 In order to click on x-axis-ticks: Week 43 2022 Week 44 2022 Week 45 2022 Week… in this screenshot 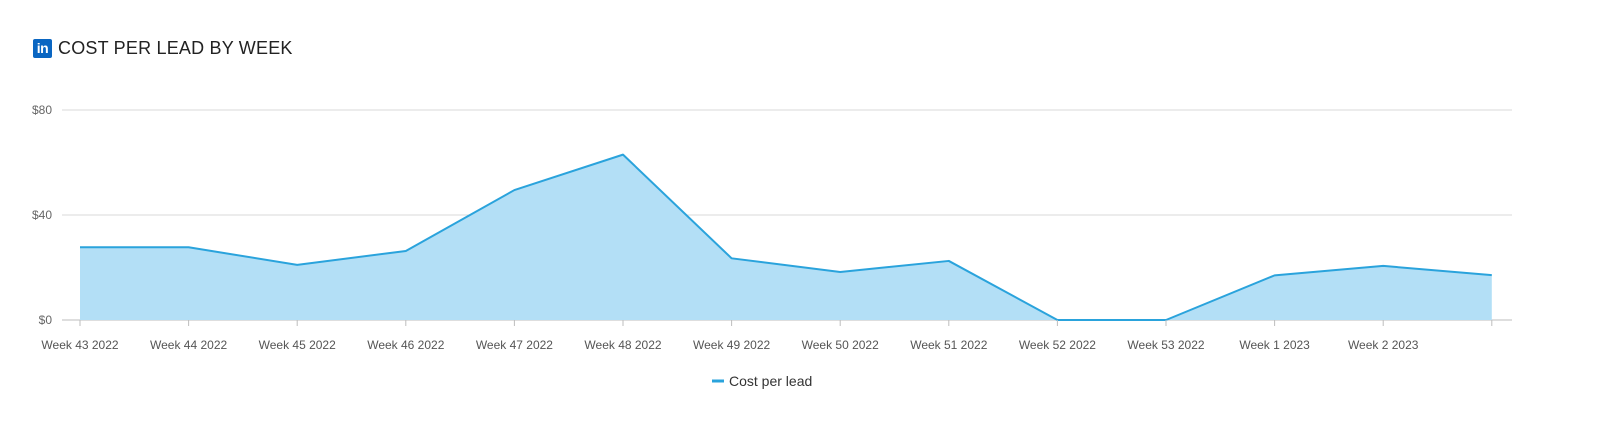, I will do `click(767, 336)`.